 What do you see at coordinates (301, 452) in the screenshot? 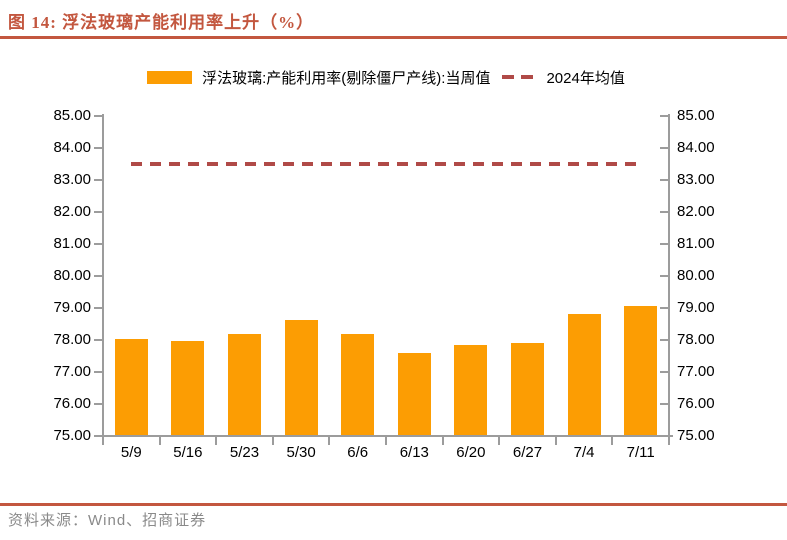
I see `x-axis-label: 5/30` at bounding box center [301, 452].